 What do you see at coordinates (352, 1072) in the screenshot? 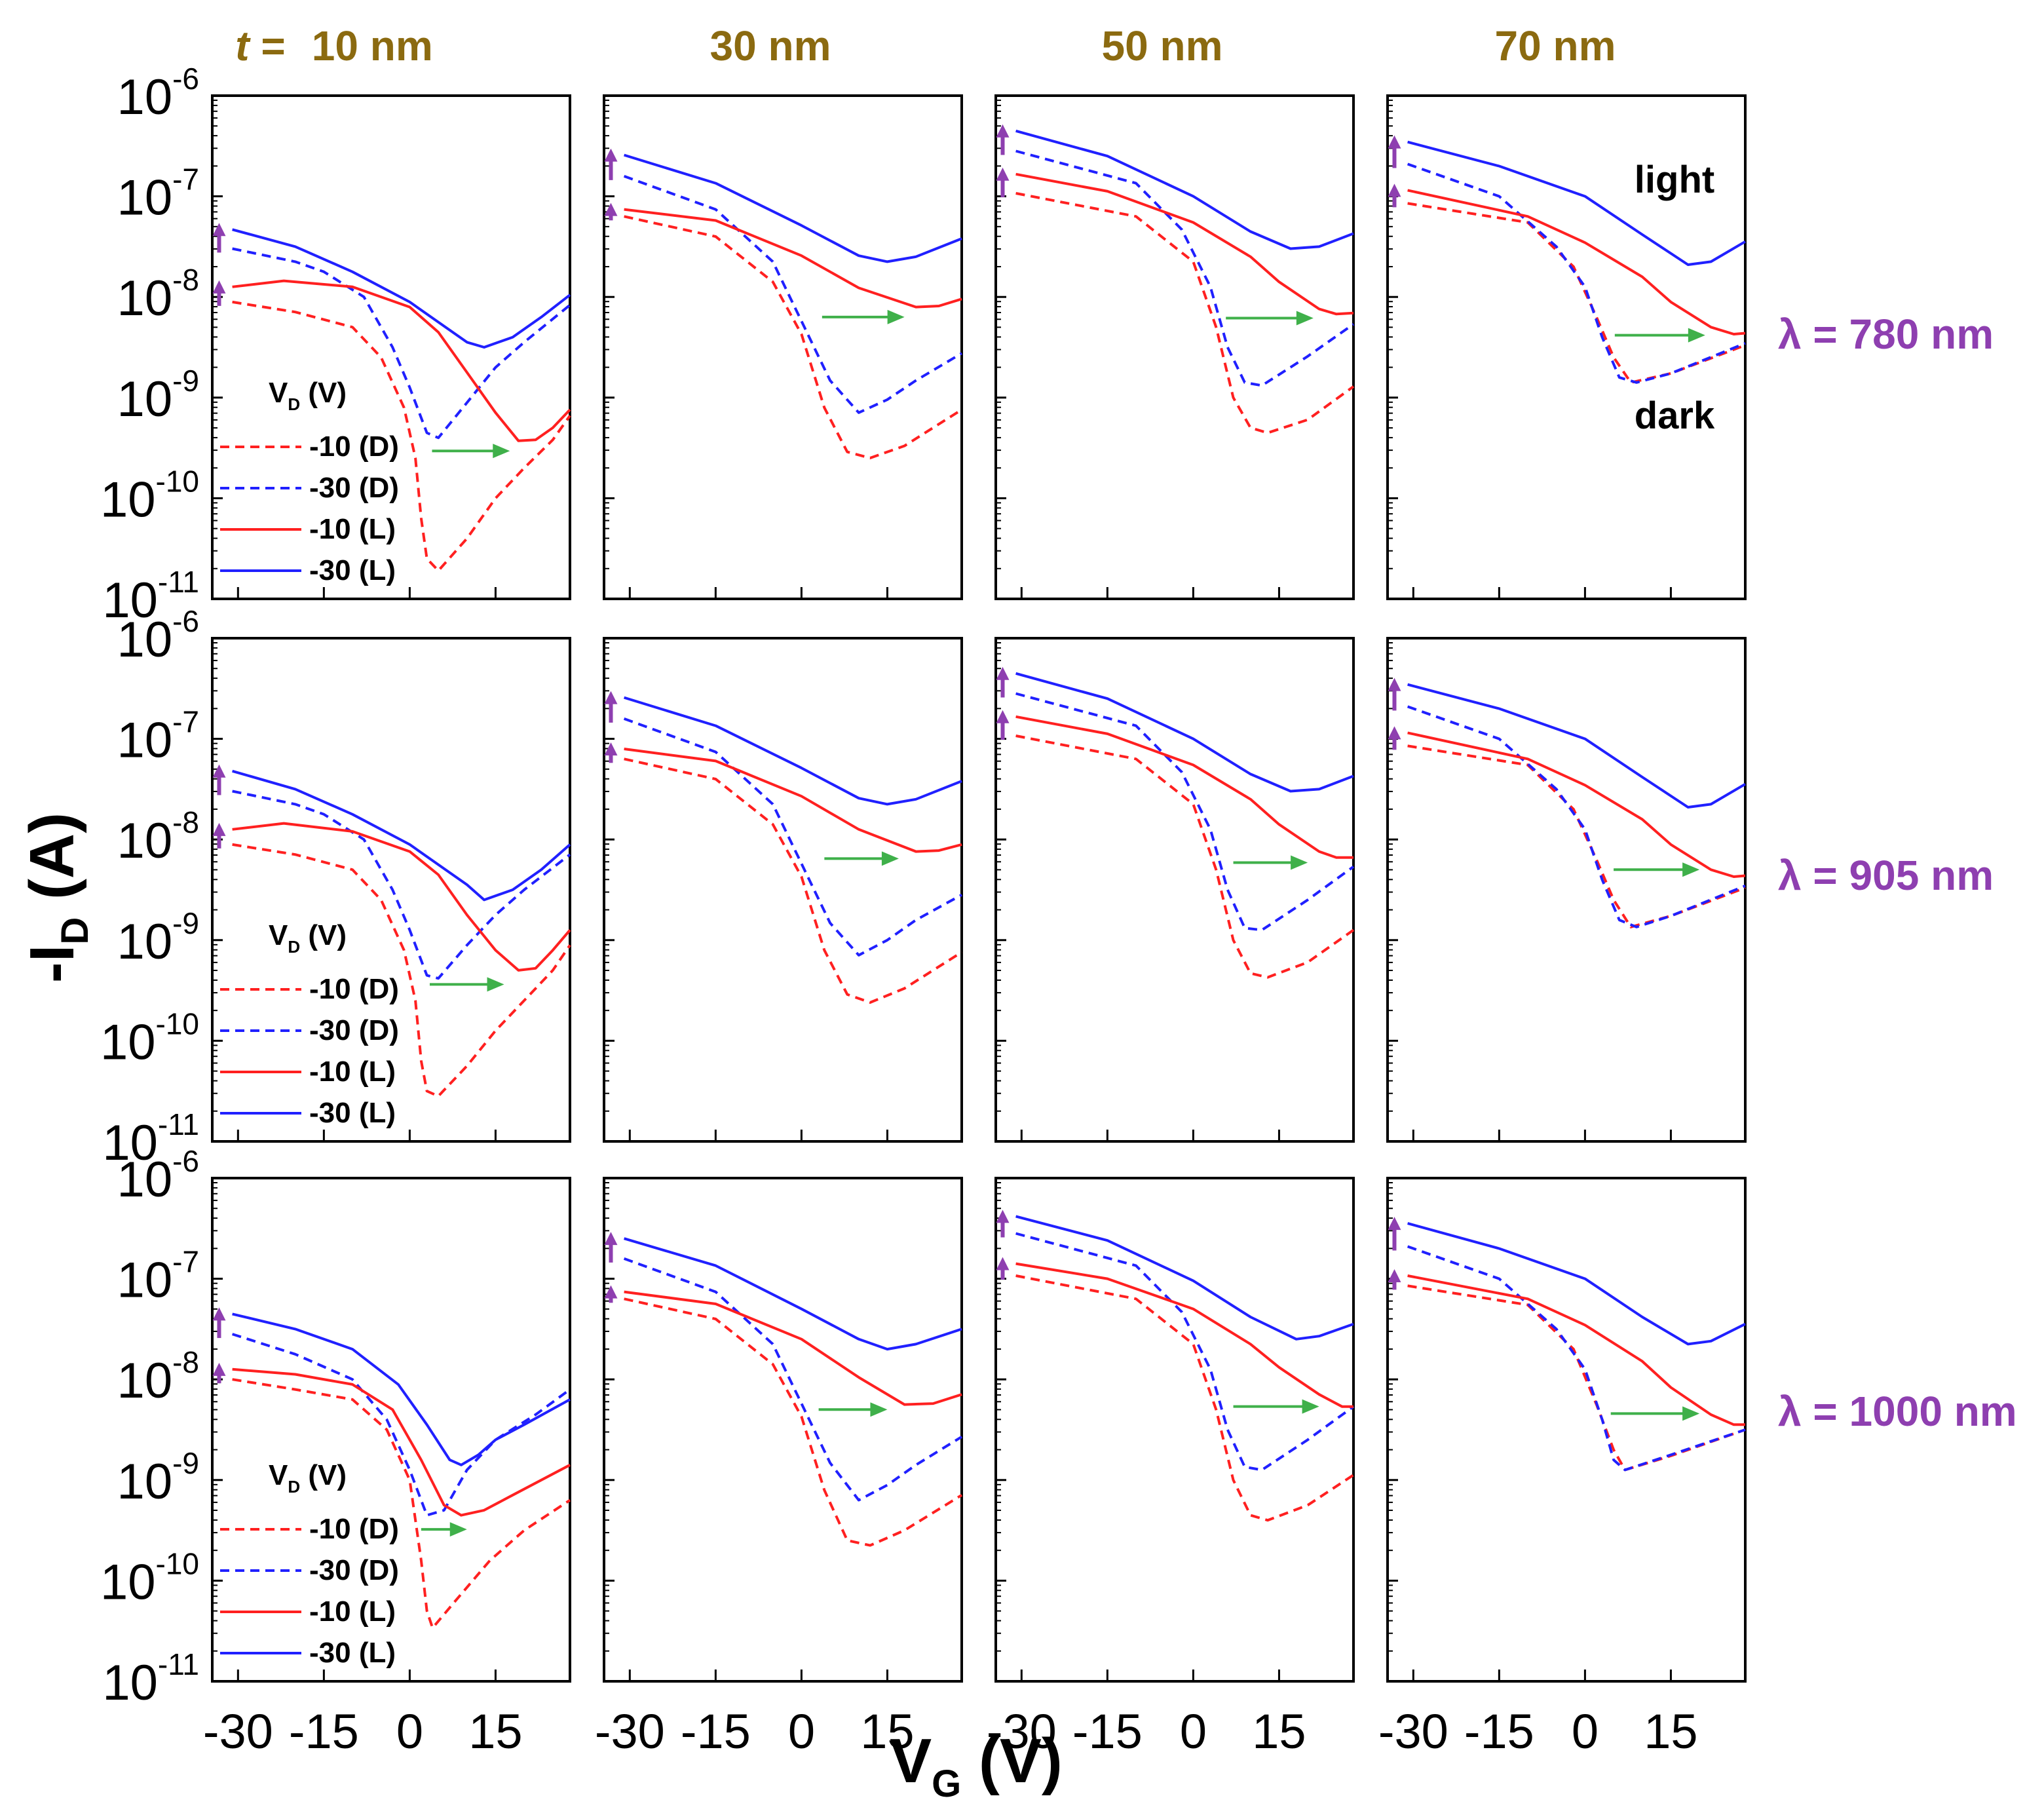
I see `legend-entry-label: -10 (L)` at bounding box center [352, 1072].